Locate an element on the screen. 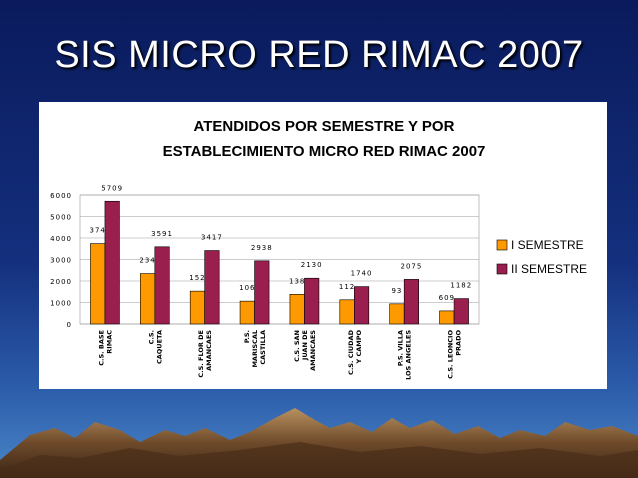 The height and width of the screenshot is (478, 638). y-tick-label: 3000 is located at coordinates (61, 261).